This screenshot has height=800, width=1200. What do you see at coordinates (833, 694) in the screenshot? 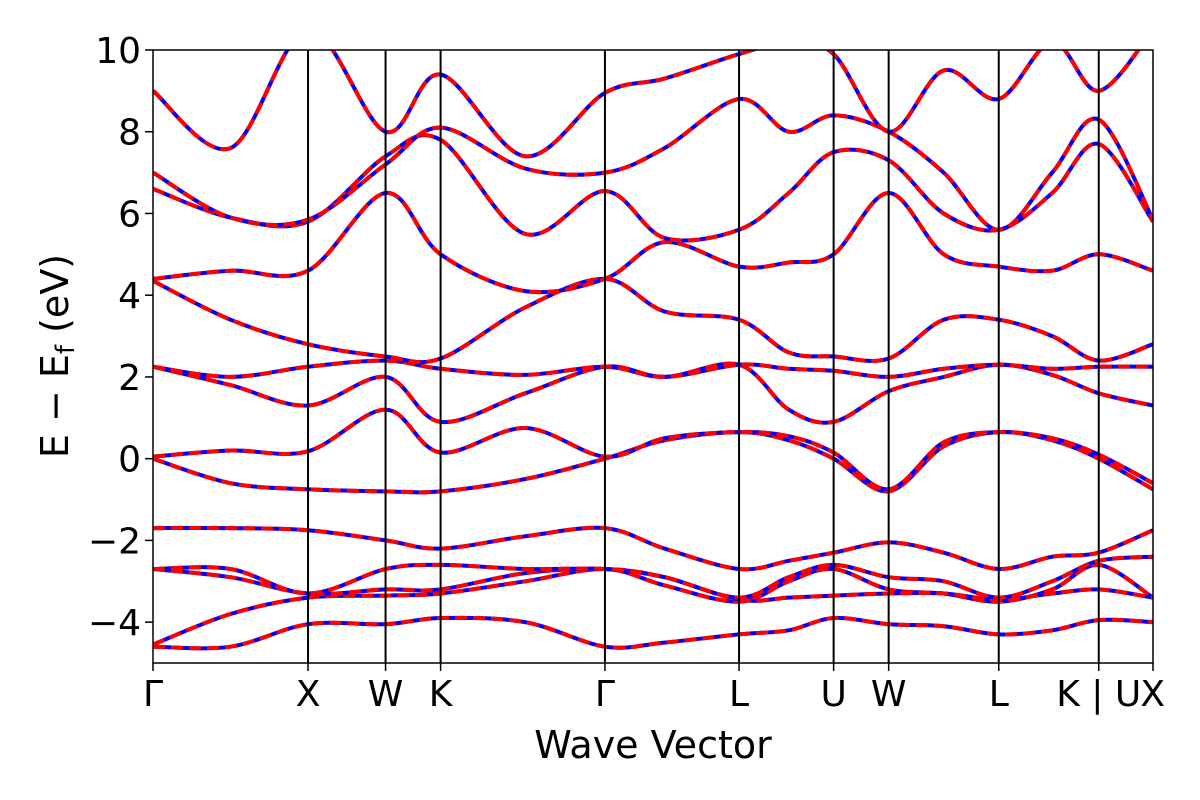
I see `x-tick-label: U` at bounding box center [833, 694].